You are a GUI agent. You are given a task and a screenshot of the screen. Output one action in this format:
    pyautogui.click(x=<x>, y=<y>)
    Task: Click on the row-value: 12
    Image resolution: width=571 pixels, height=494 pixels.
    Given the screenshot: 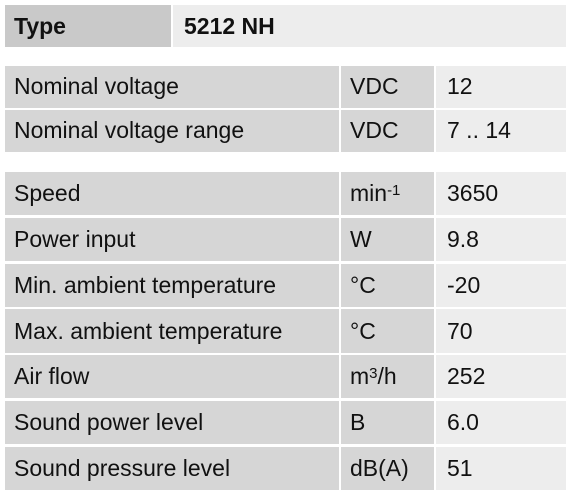 What is the action you would take?
    pyautogui.click(x=501, y=87)
    